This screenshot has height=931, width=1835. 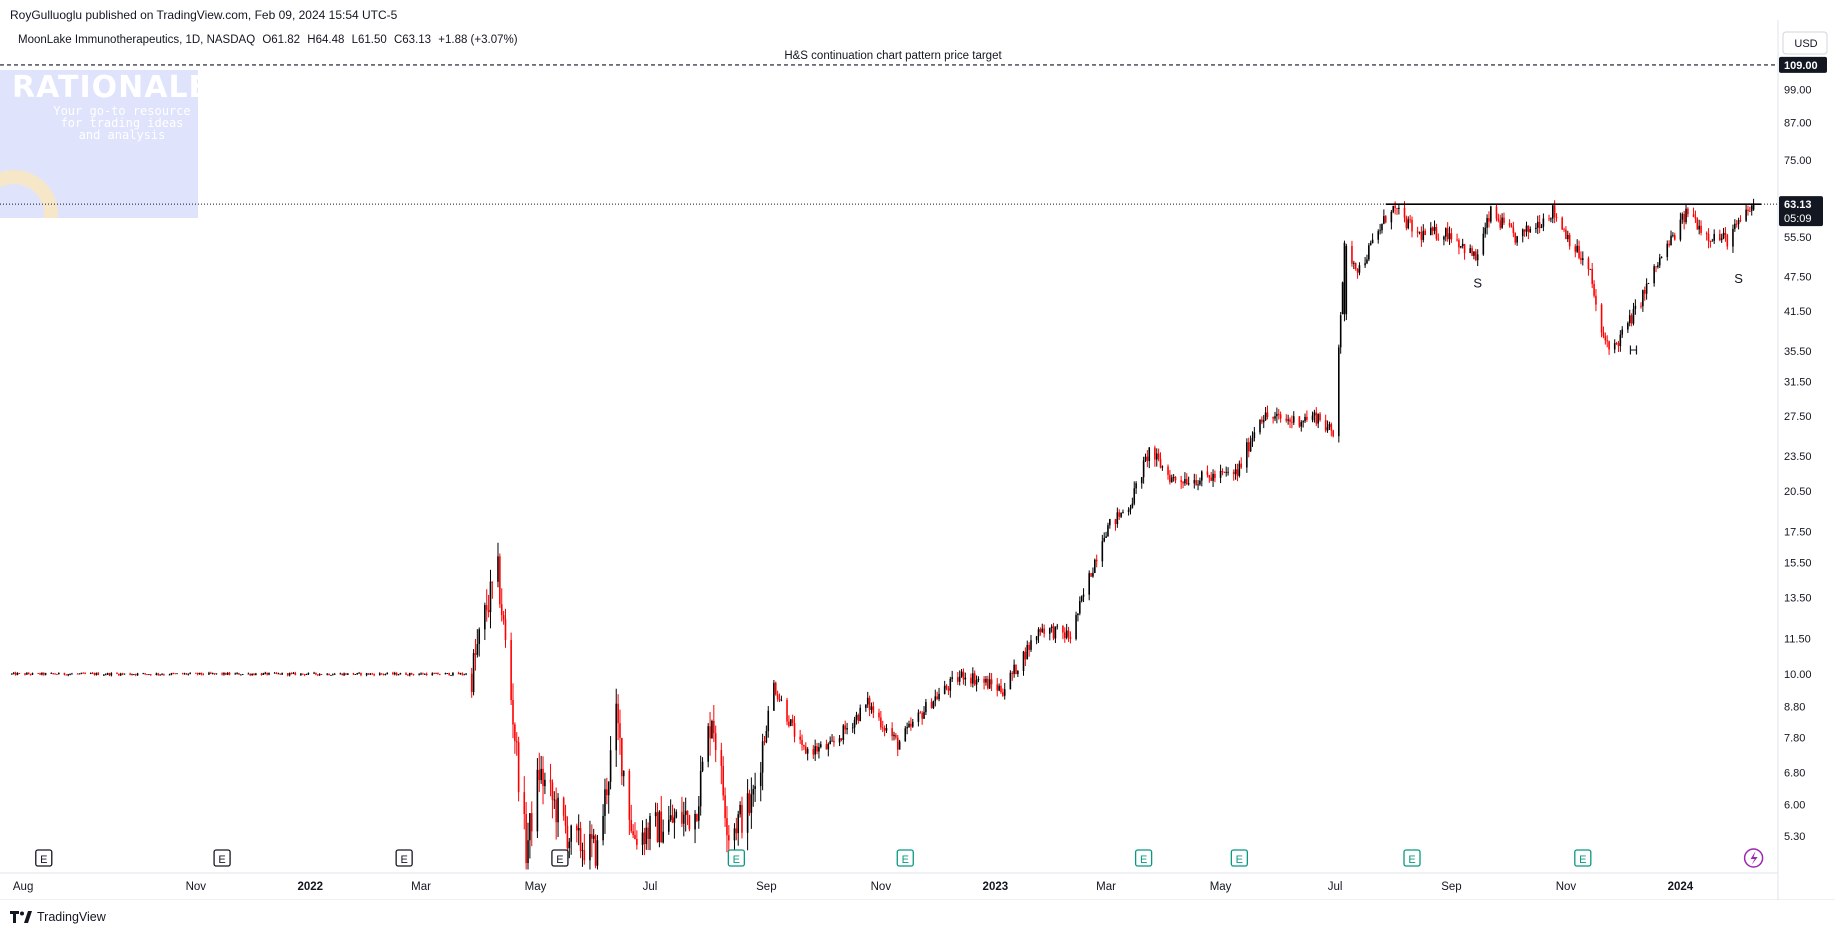 I want to click on price-tick-label: 11.50, so click(x=1797, y=639).